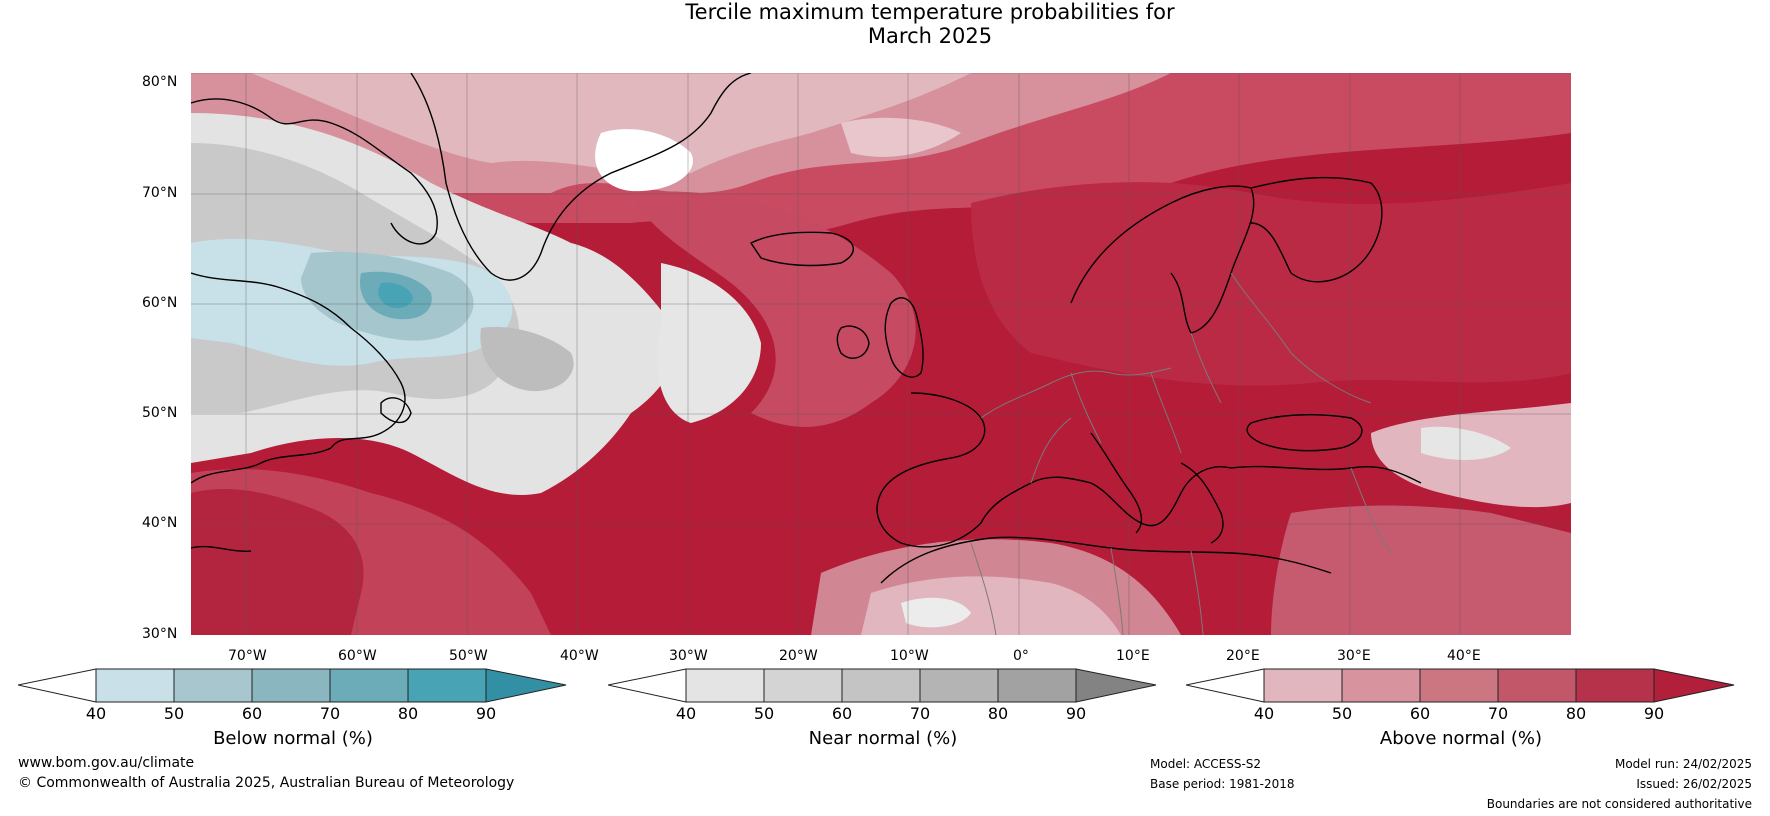 This screenshot has width=1770, height=816. Describe the element at coordinates (1076, 713) in the screenshot. I see `near-tick-90: 90` at that location.